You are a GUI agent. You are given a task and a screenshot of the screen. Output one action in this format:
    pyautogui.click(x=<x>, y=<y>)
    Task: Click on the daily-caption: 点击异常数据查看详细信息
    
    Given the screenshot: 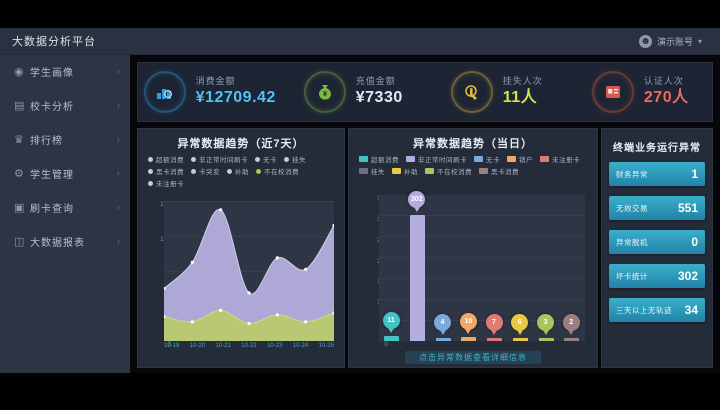 What is the action you would take?
    pyautogui.click(x=473, y=356)
    